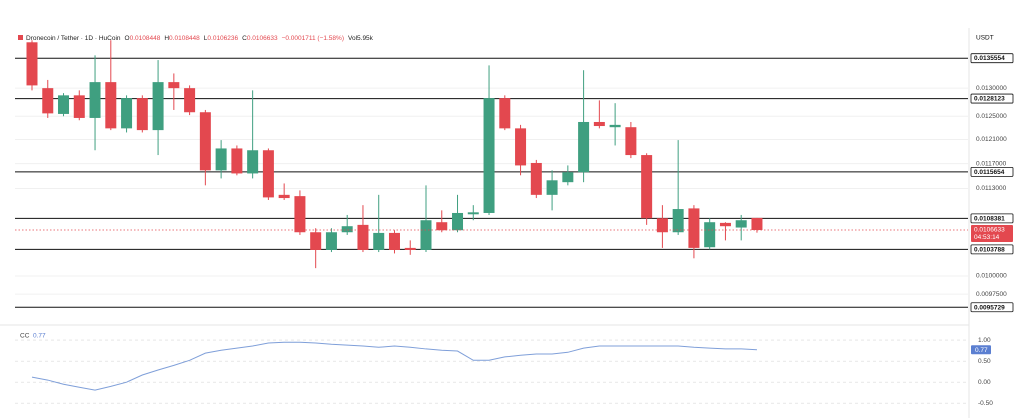  I want to click on level-label: 0.0128123, so click(989, 99).